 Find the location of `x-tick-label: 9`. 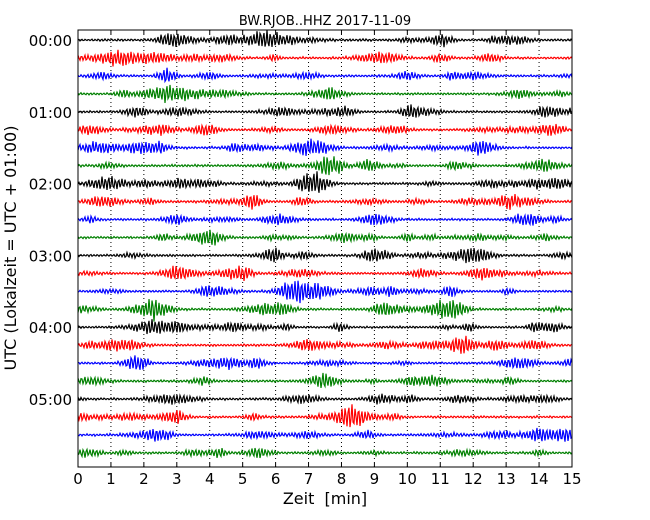

x-tick-label: 9 is located at coordinates (375, 479).